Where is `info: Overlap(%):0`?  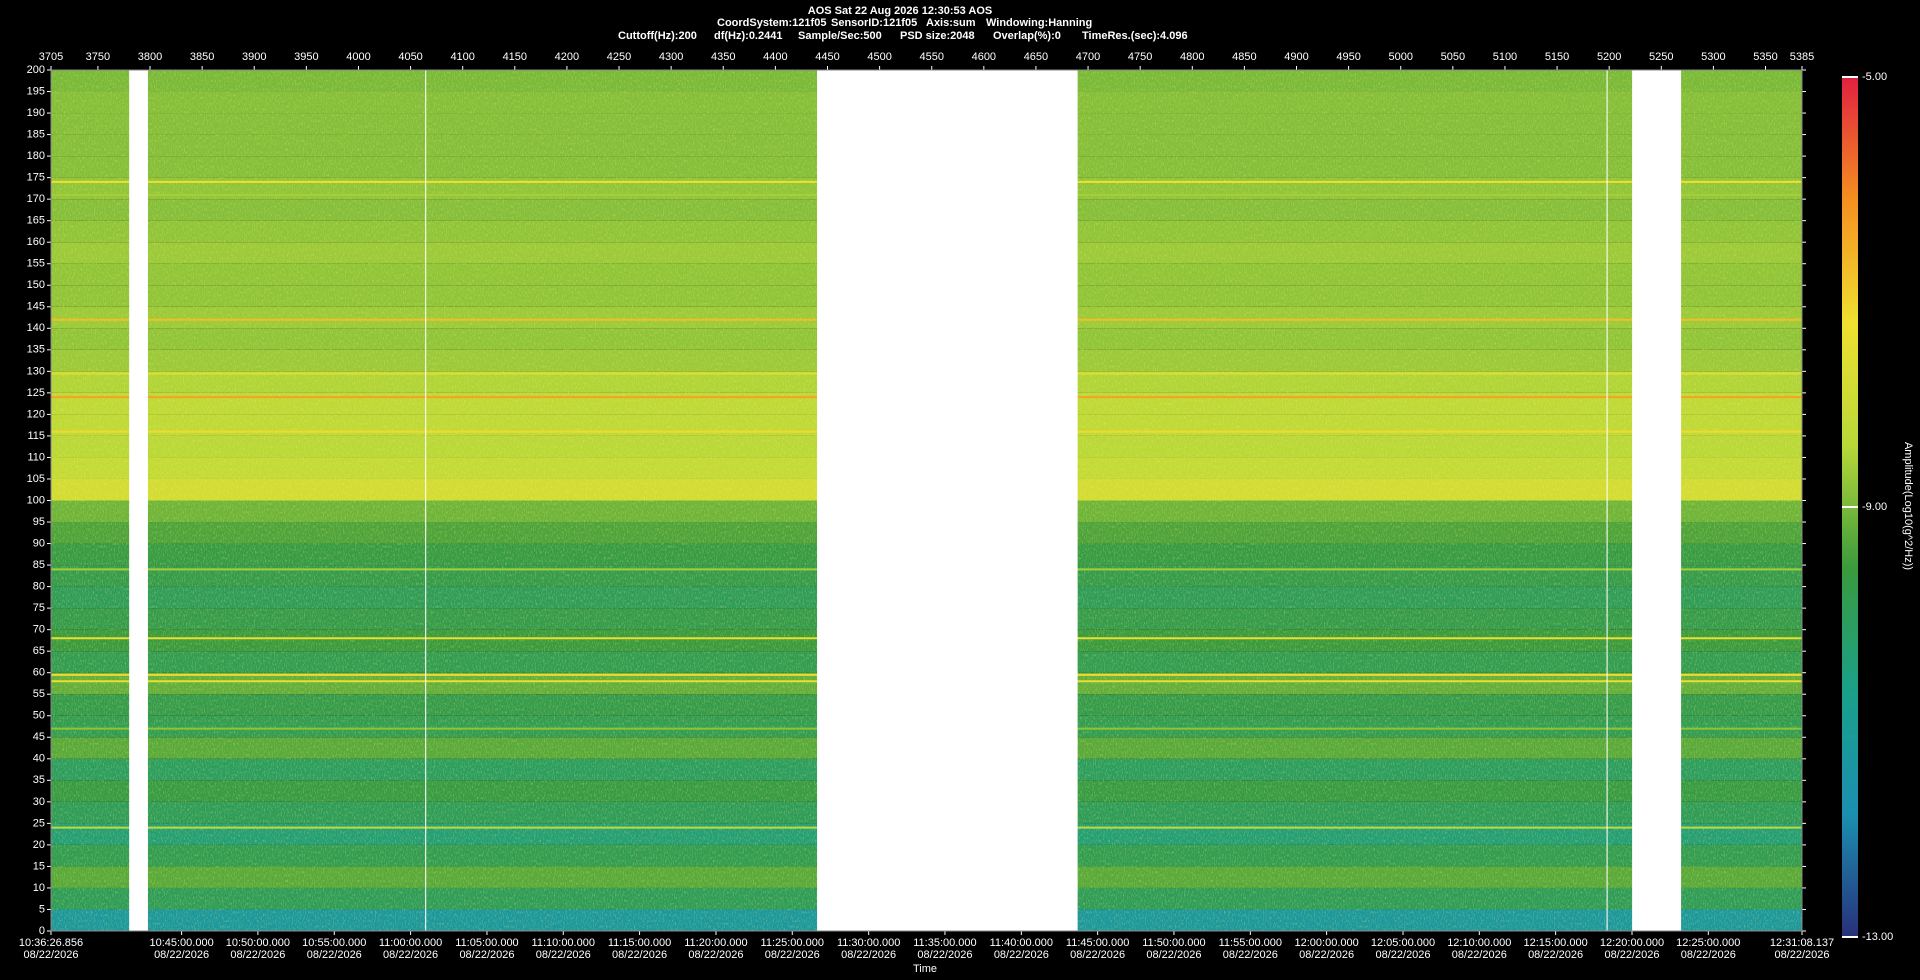 info: Overlap(%):0 is located at coordinates (1027, 36).